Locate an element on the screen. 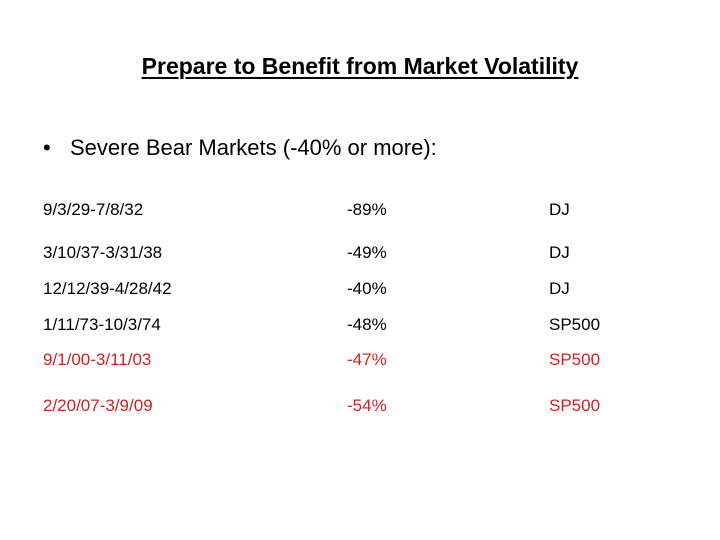  market-row: 3/10/37-3/31/38 -49% DJ is located at coordinates (360, 255).